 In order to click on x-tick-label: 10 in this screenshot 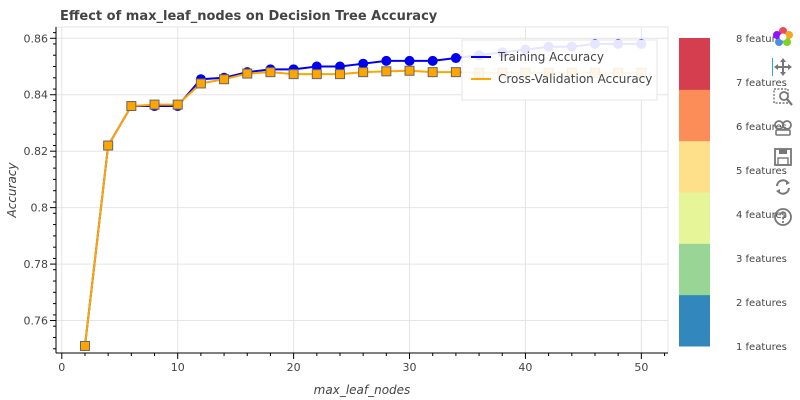, I will do `click(178, 367)`.